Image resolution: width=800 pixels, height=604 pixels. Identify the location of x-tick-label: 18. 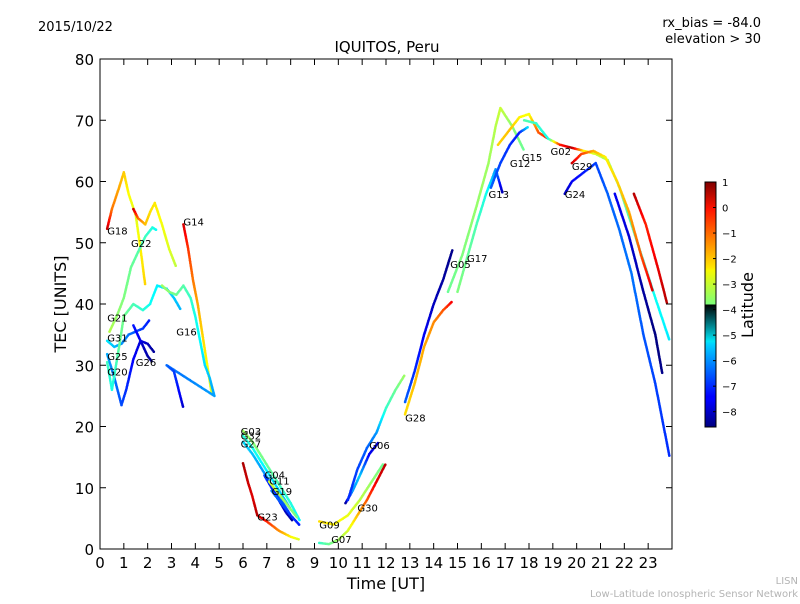
(528, 563).